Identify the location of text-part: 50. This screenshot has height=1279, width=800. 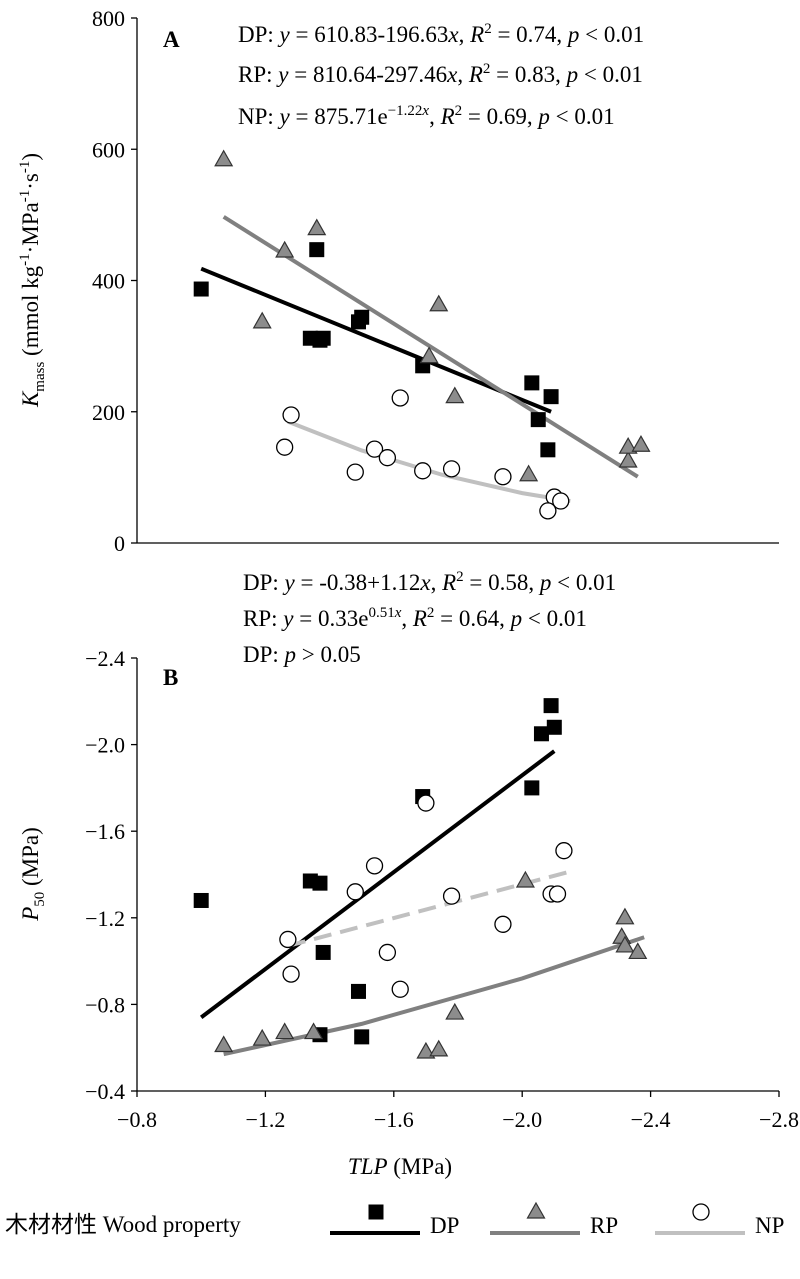
(40, 899).